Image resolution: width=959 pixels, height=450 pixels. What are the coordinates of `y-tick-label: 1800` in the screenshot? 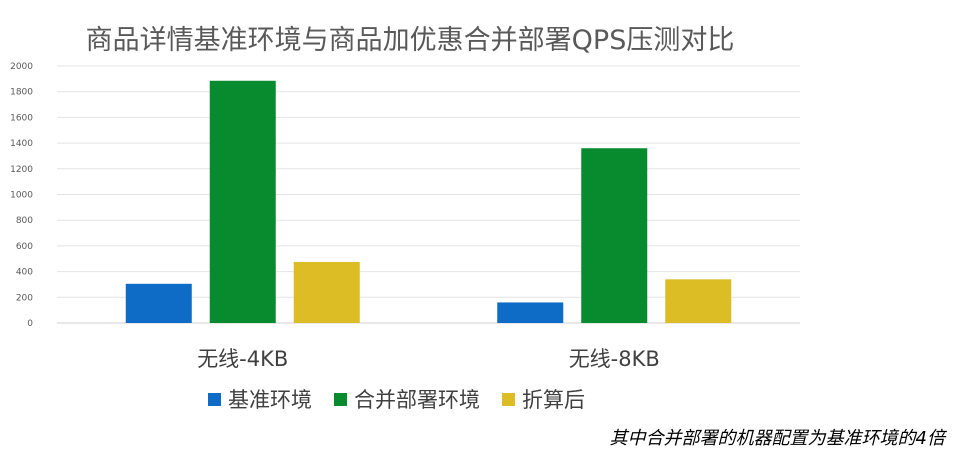 It's located at (21, 93).